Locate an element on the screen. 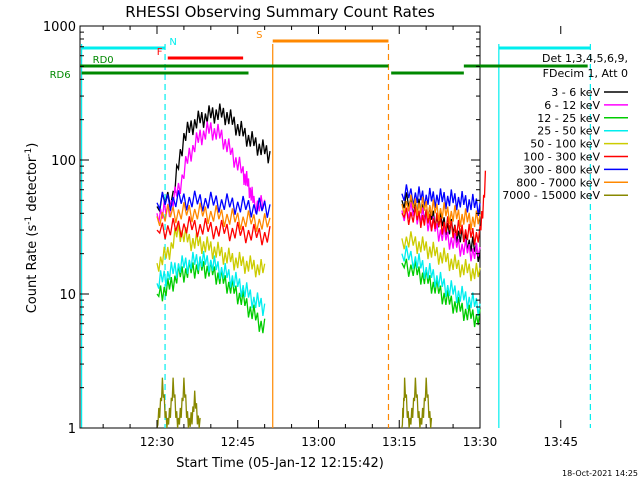 The width and height of the screenshot is (640, 480). x-tick-label: 12:30 is located at coordinates (157, 442).